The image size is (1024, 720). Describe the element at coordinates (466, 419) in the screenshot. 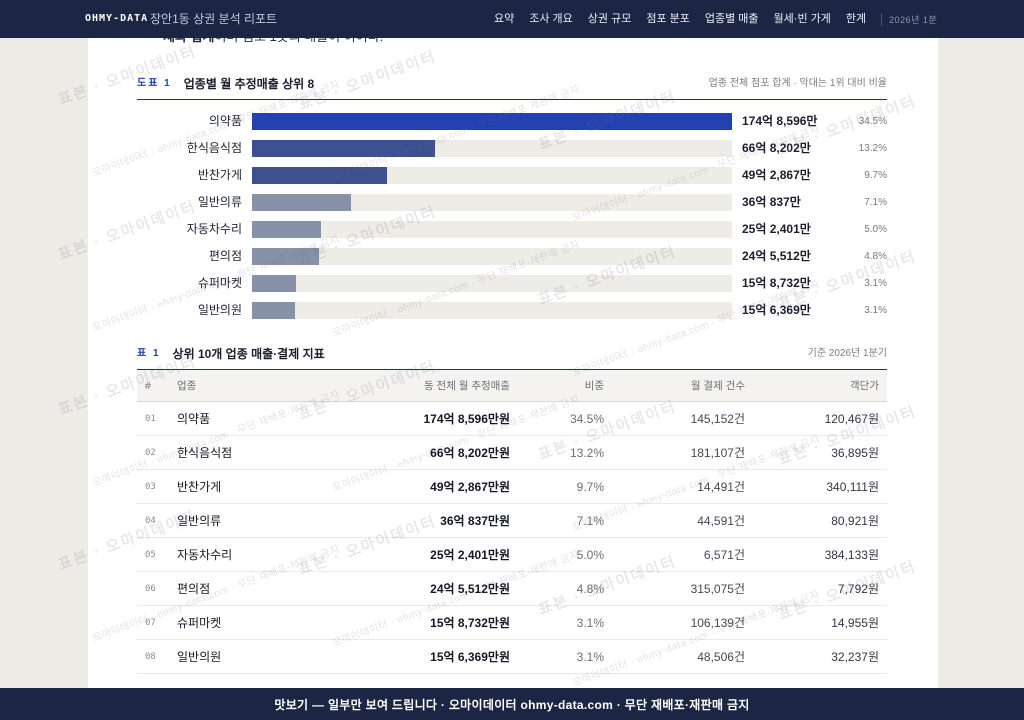

I see `cell-sales: 174억 8,596만원` at that location.